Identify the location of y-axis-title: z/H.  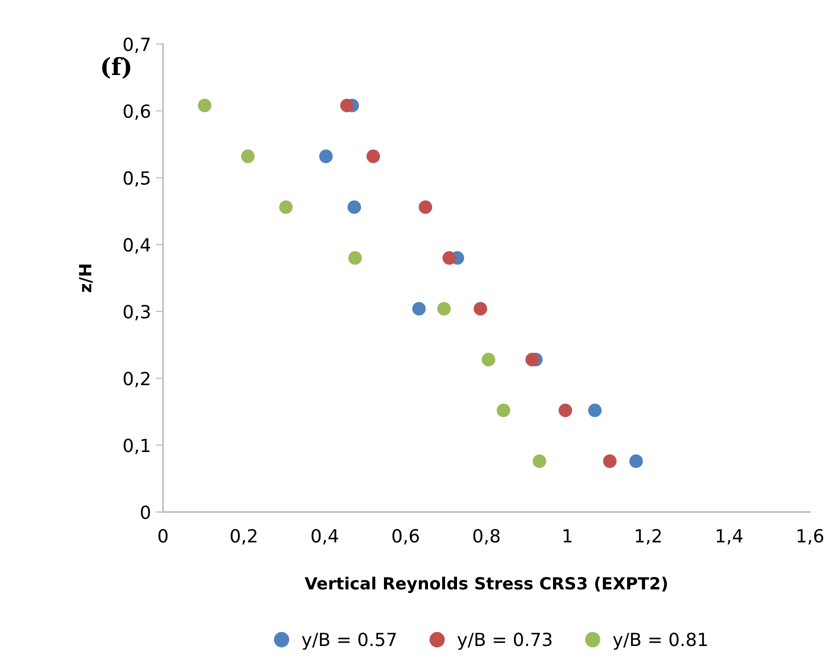
(86, 278).